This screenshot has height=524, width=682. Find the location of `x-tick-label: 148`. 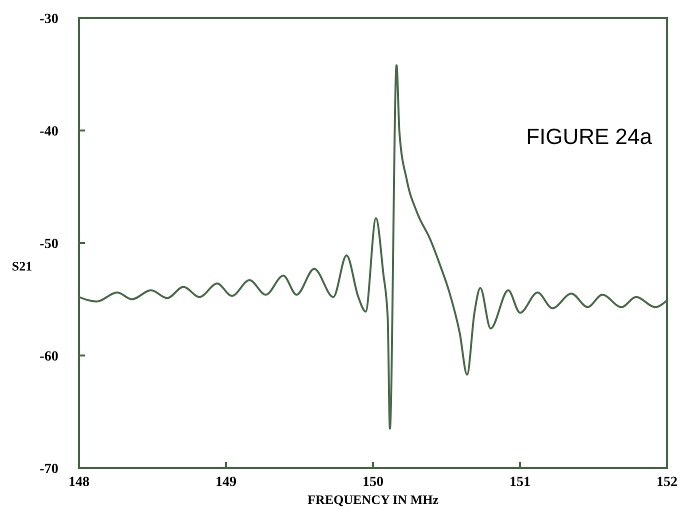

x-tick-label: 148 is located at coordinates (79, 482).